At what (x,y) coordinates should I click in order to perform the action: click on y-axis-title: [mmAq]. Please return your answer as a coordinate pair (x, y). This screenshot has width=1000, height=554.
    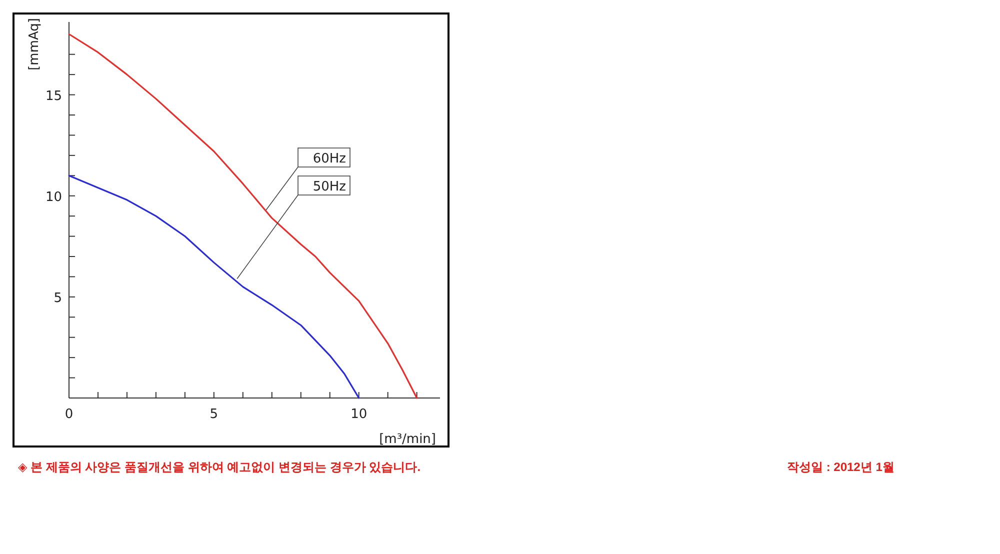
    Looking at the image, I should click on (34, 44).